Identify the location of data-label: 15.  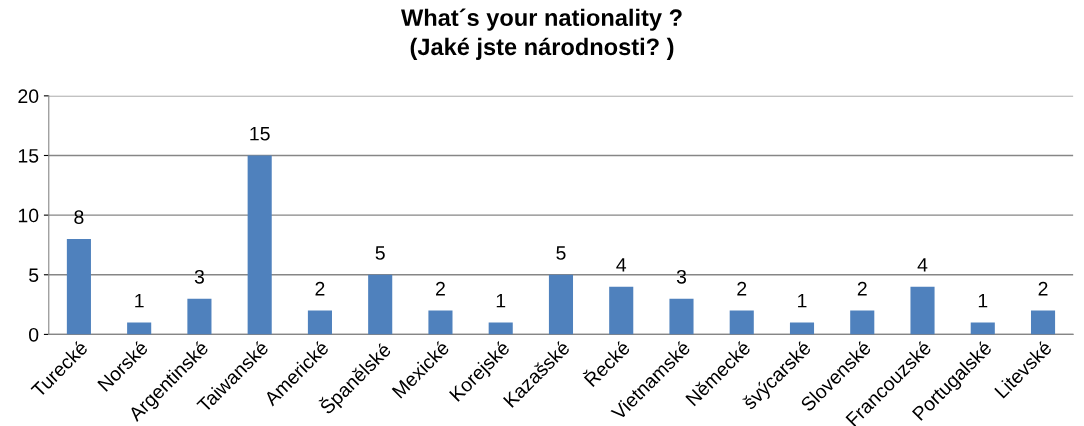
(260, 133).